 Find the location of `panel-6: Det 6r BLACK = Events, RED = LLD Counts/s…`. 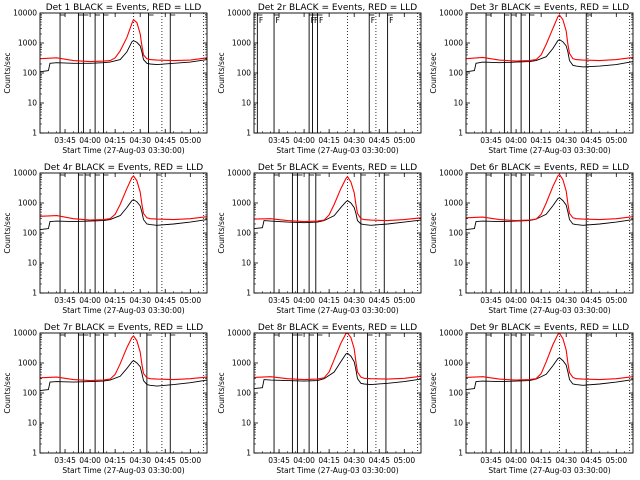

panel-6: Det 6r BLACK = Events, RED = LLD Counts/s… is located at coordinates (531, 239).